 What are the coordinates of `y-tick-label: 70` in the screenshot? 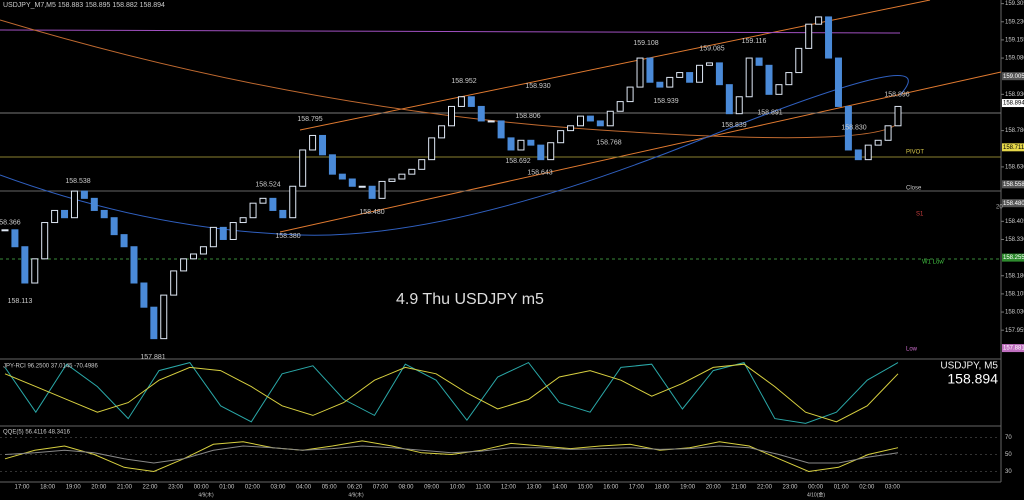 It's located at (1008, 438).